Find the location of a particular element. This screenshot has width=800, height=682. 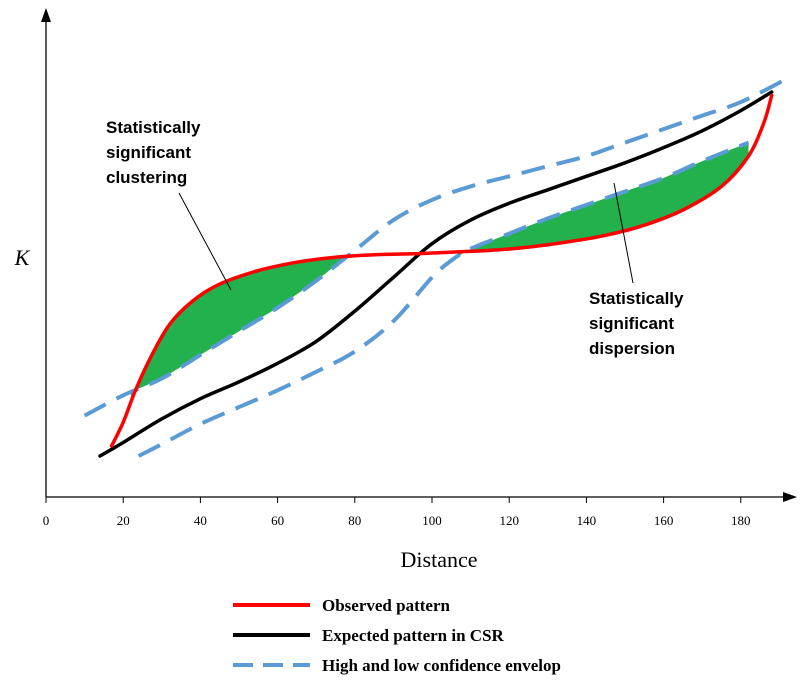

legend-item-observed: Observed pattern is located at coordinates (342, 605).